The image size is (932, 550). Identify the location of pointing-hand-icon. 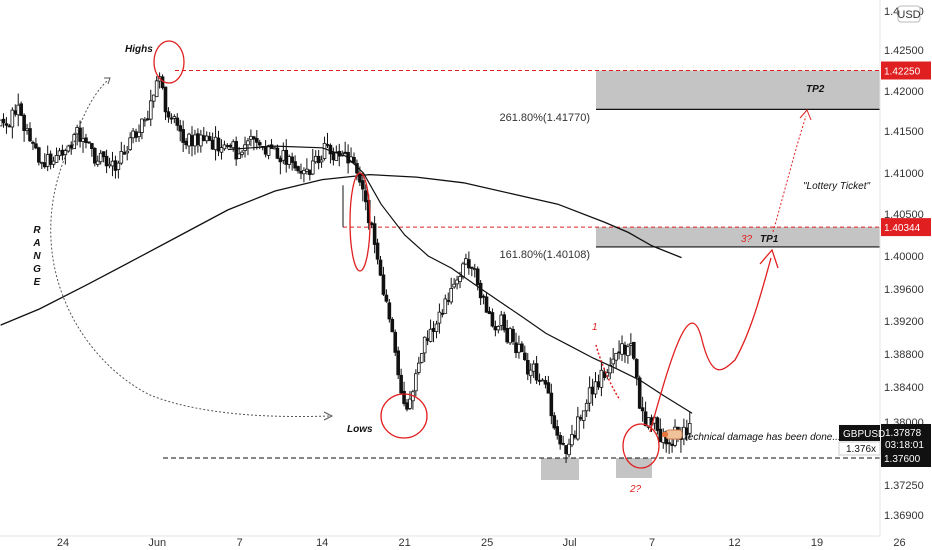
(674, 434).